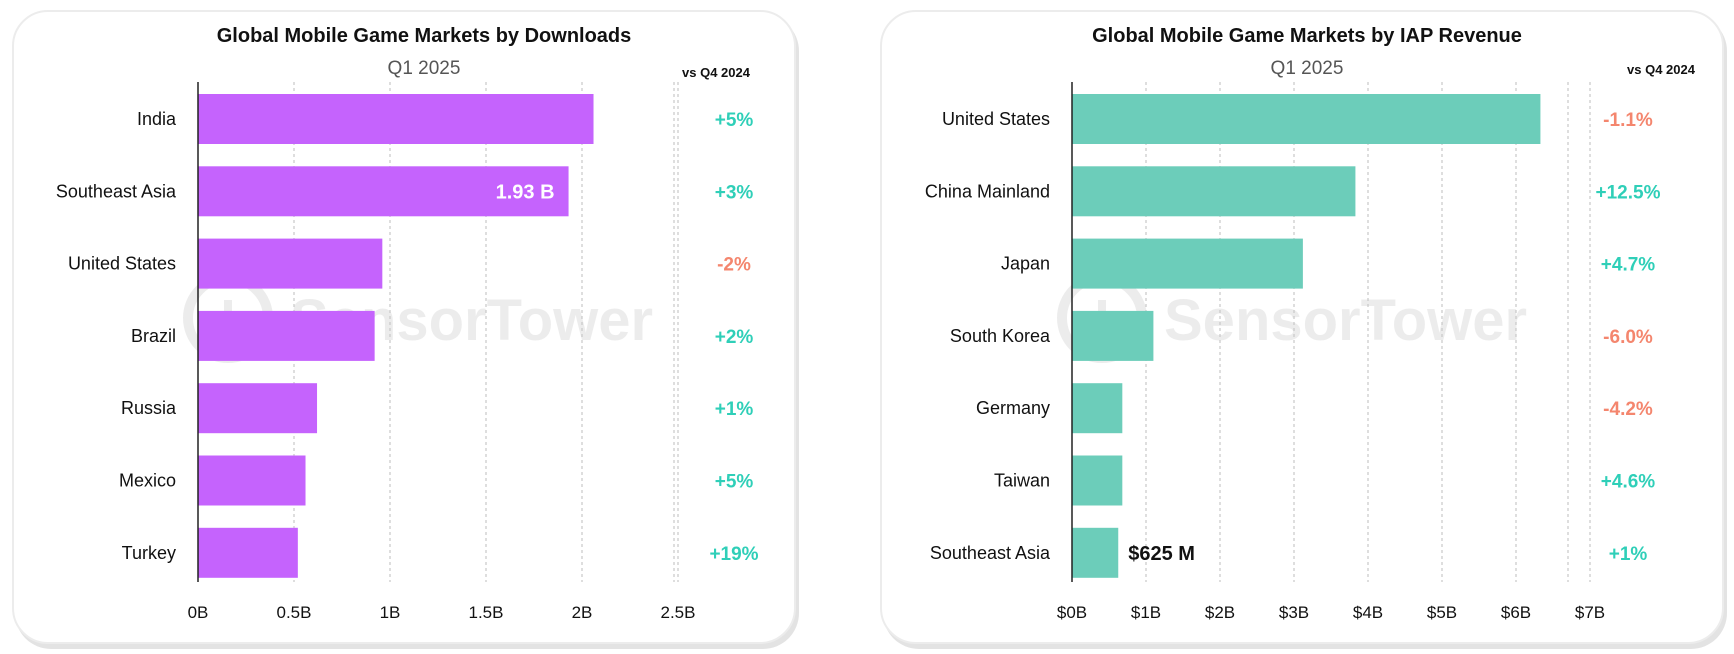 This screenshot has width=1734, height=654. I want to click on revenue-category-label: Taiwan, so click(1022, 481).